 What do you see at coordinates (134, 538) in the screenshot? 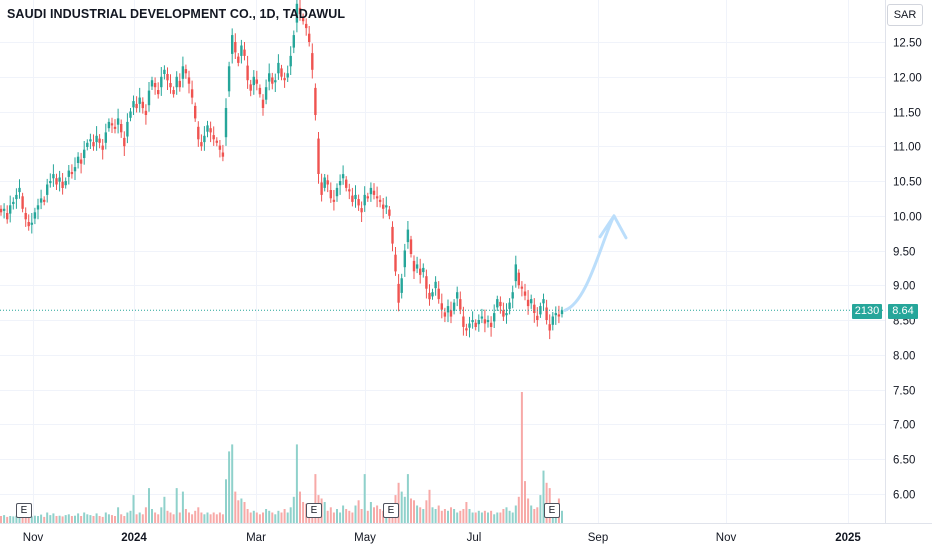
I see `x-tick-label: 2024` at bounding box center [134, 538].